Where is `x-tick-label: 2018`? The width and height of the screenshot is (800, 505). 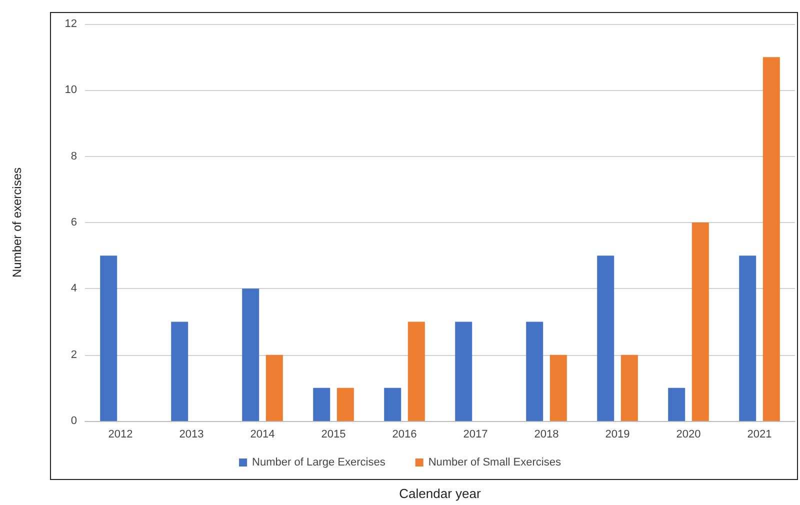
x-tick-label: 2018 is located at coordinates (546, 434).